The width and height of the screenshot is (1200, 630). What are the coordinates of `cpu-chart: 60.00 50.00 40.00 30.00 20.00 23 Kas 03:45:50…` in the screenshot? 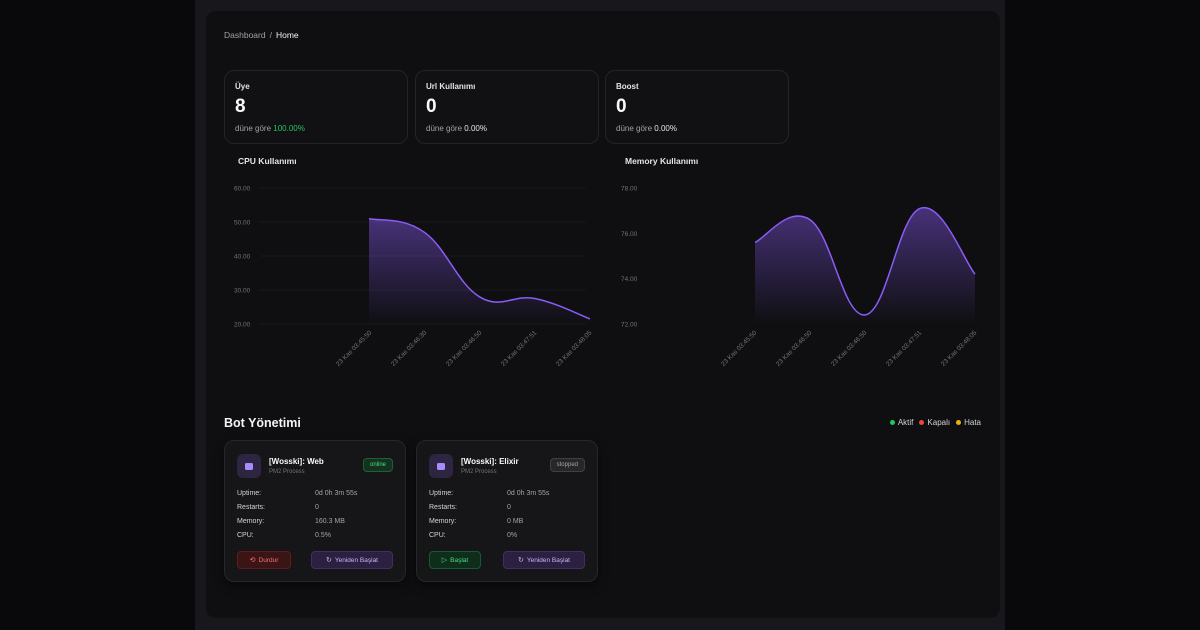 It's located at (414, 277).